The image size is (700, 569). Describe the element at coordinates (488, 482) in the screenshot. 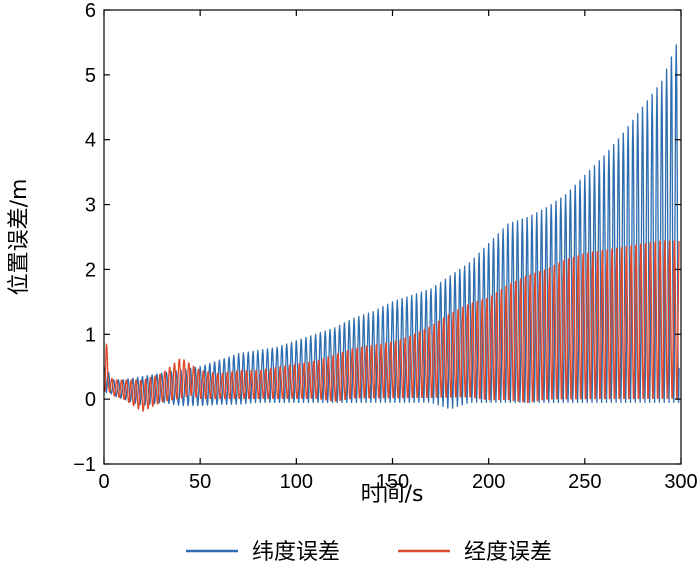

I see `x-tick-label: 200` at that location.